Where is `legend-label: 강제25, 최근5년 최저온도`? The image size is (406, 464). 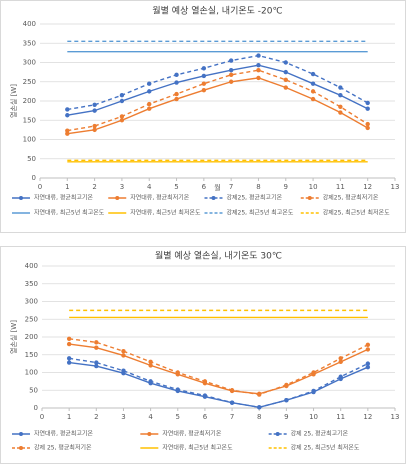 legend-label: 강제25, 최근5년 최저온도 is located at coordinates (356, 213).